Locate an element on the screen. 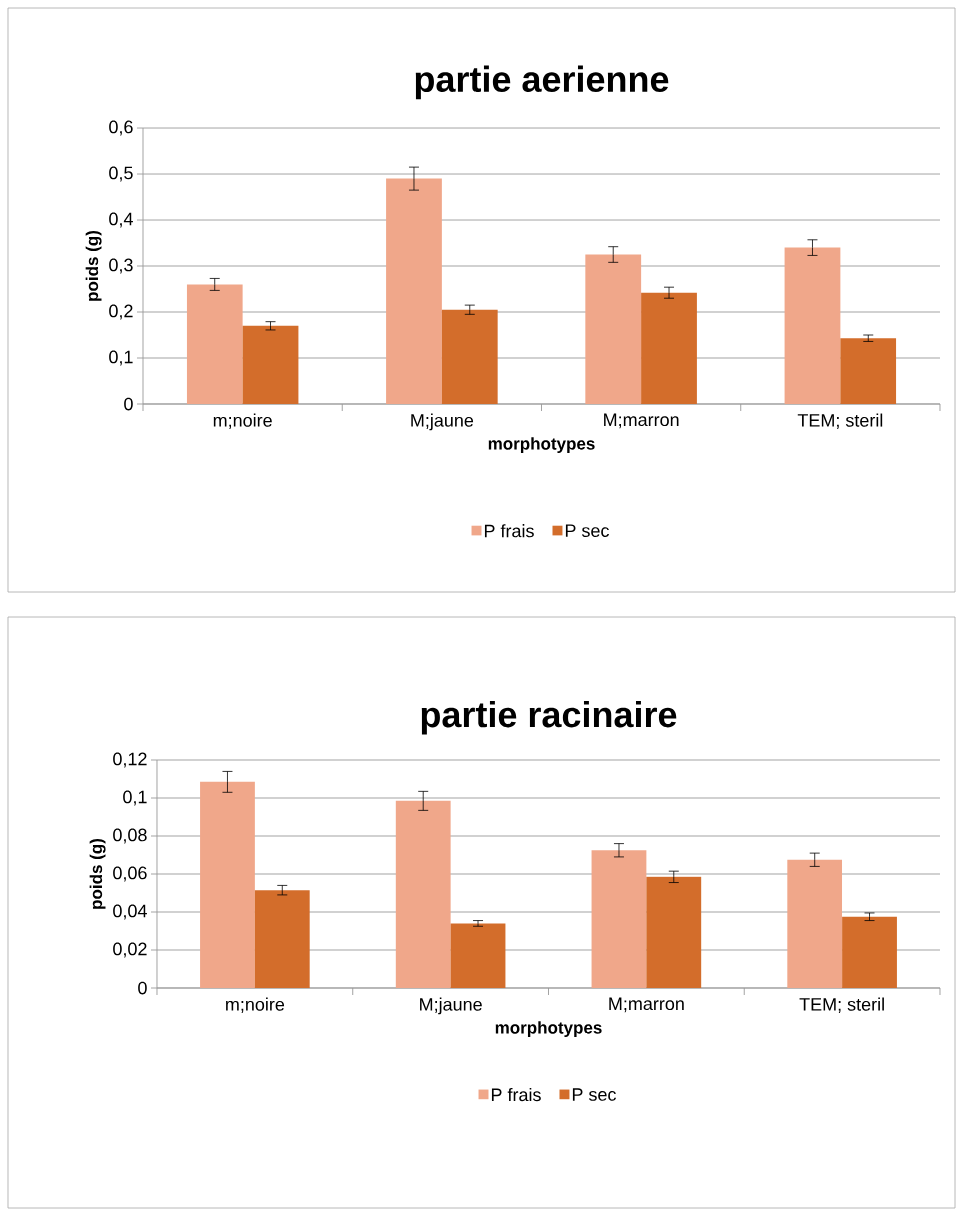  y-tick-label: 0,04 is located at coordinates (130, 912).